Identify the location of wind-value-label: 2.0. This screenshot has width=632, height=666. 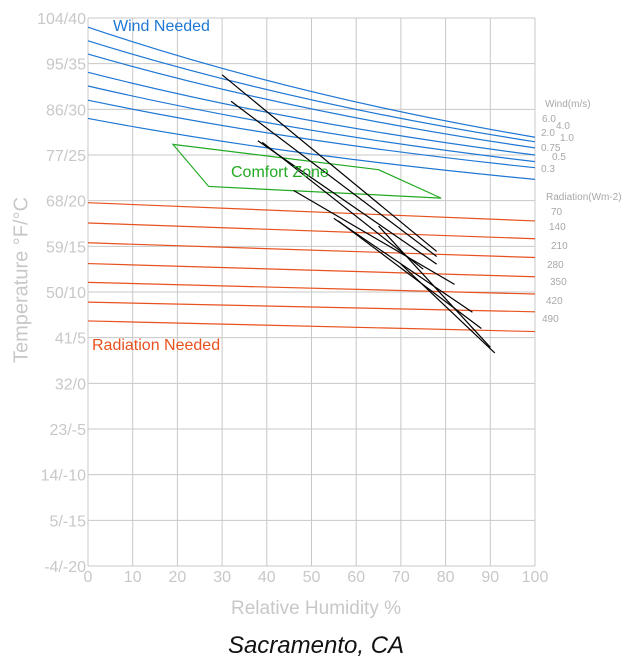
(548, 133).